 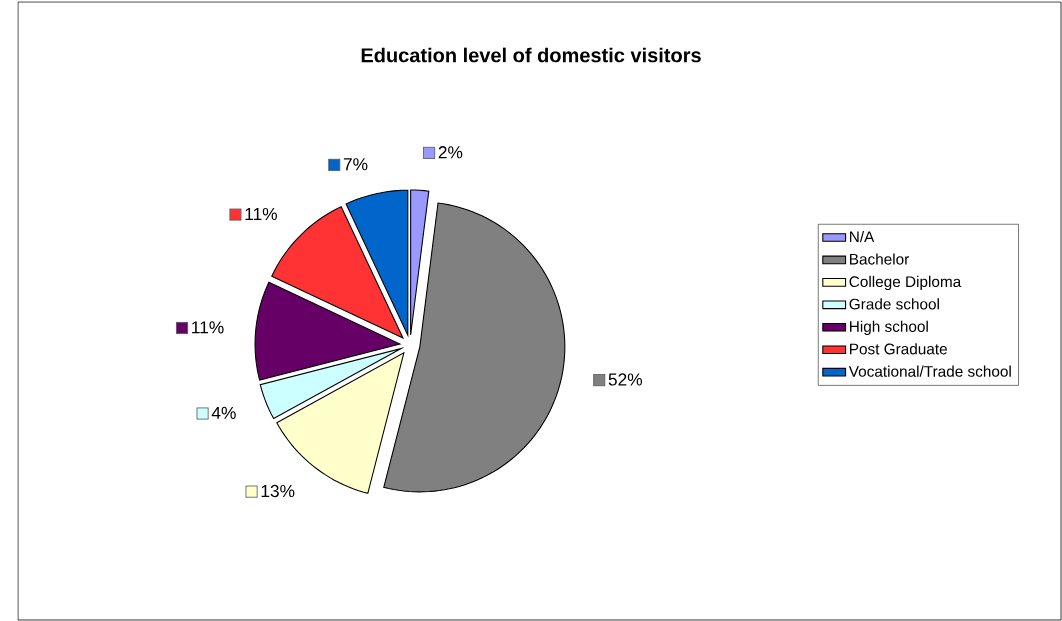 I want to click on legend-label: Bachelor, so click(x=880, y=259).